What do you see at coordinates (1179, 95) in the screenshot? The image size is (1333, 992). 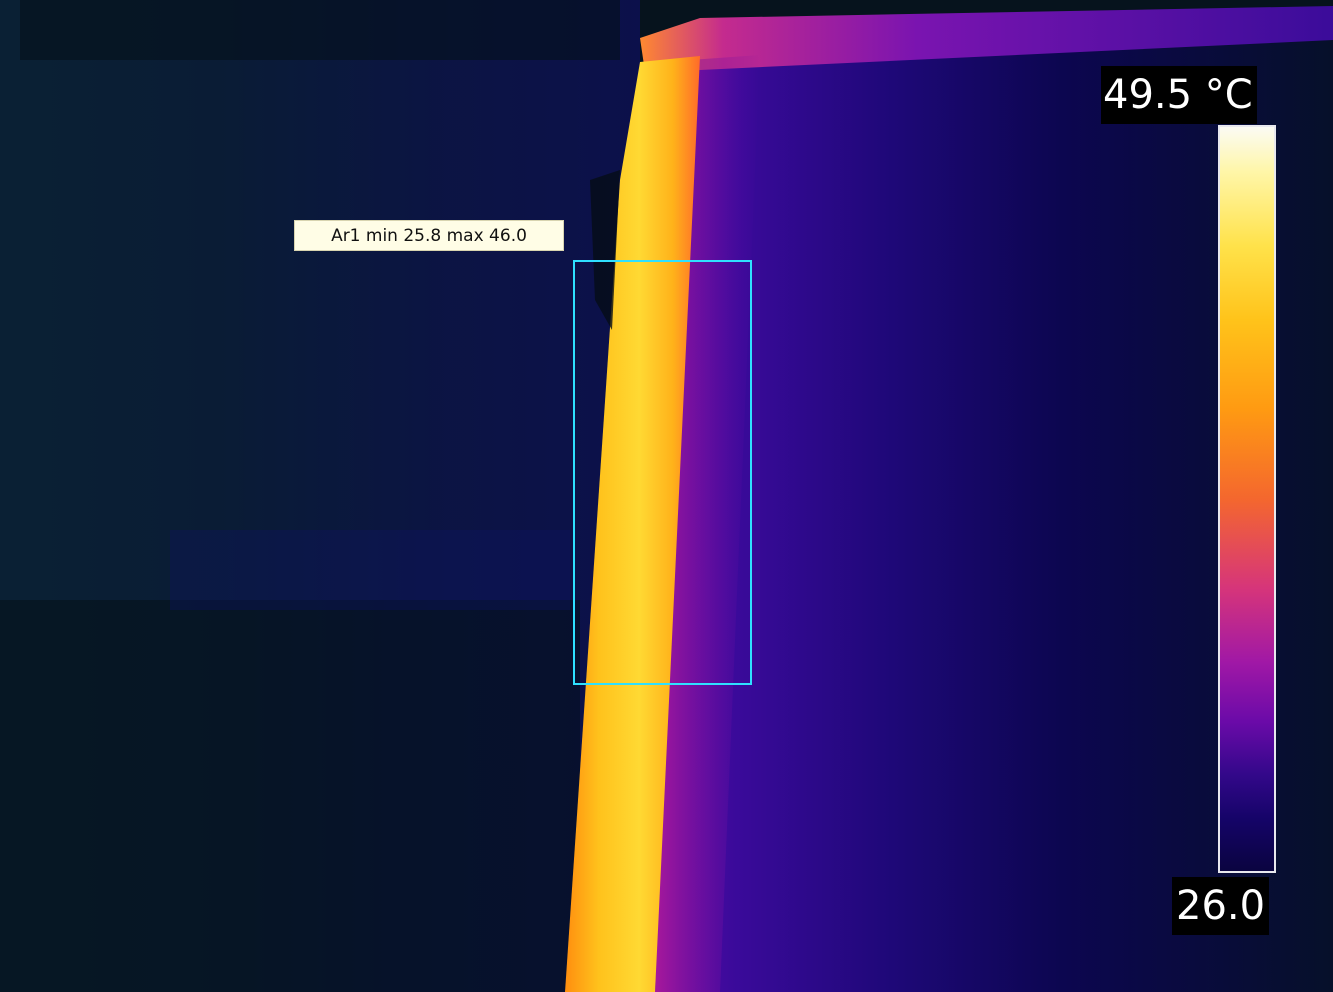 I see `scale-max-label: 49.5 °C` at bounding box center [1179, 95].